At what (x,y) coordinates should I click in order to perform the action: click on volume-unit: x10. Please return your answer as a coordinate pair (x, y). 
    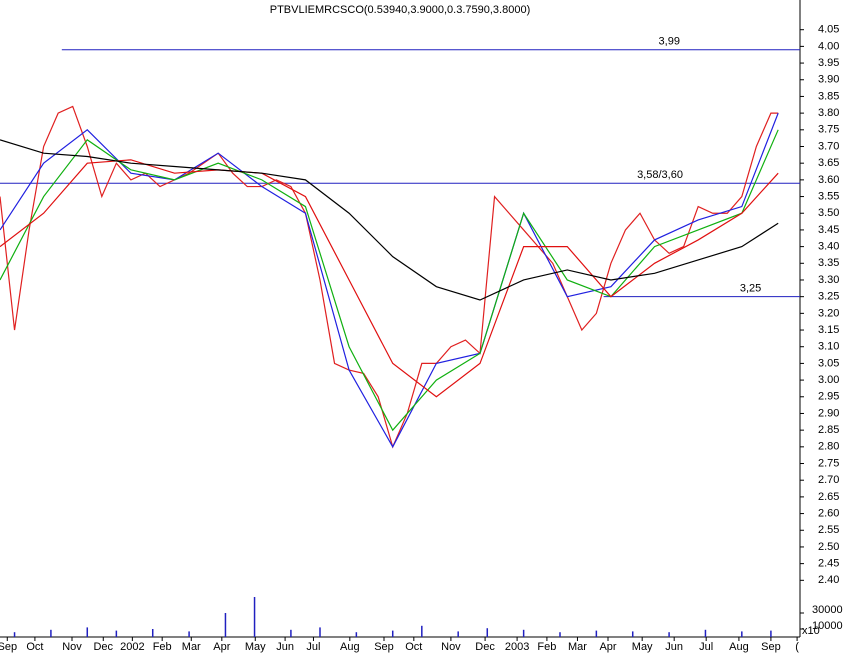
    Looking at the image, I should click on (811, 631).